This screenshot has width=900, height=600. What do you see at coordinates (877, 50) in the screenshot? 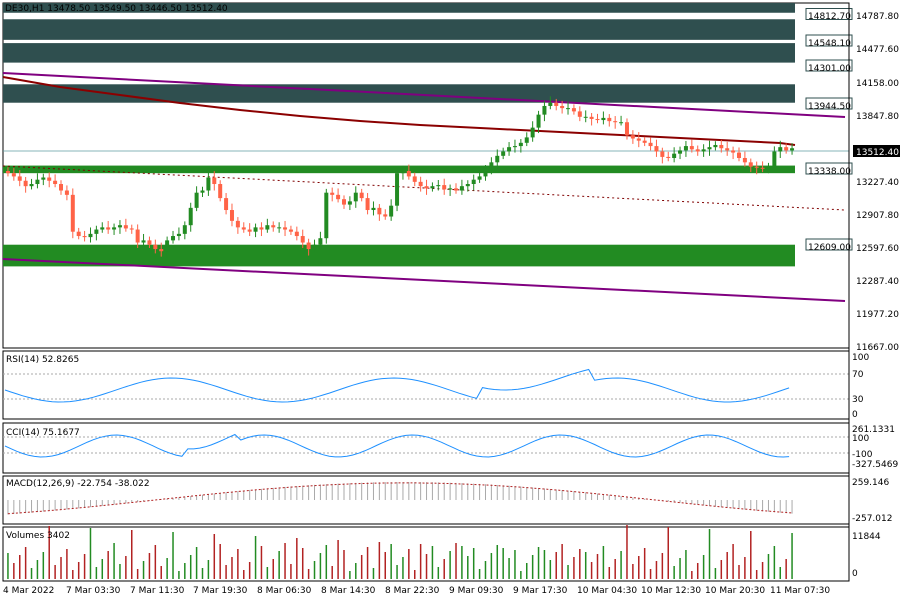
I see `price-tick: 14477.60` at bounding box center [877, 50].